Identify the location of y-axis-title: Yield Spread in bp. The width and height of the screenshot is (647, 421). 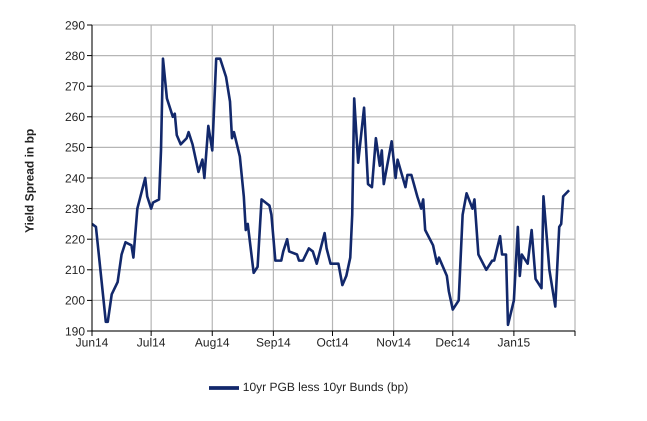
(29, 180).